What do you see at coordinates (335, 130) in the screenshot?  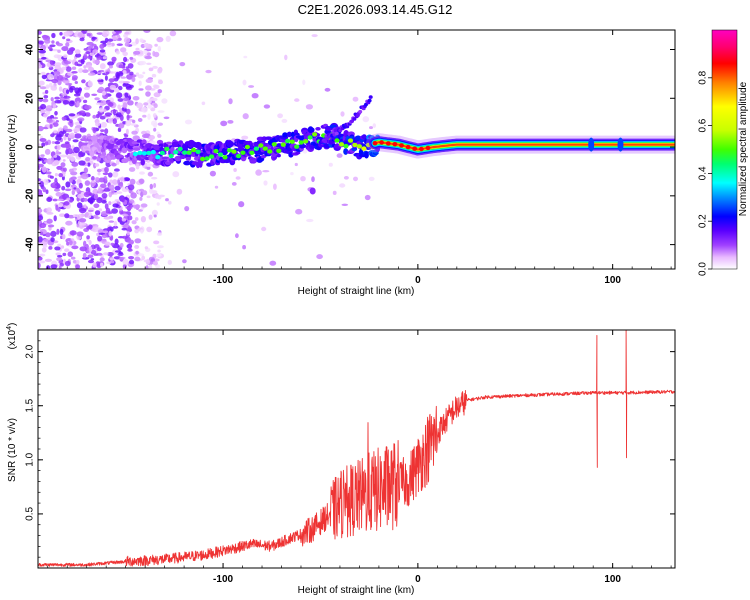 I see `branch-blob` at bounding box center [335, 130].